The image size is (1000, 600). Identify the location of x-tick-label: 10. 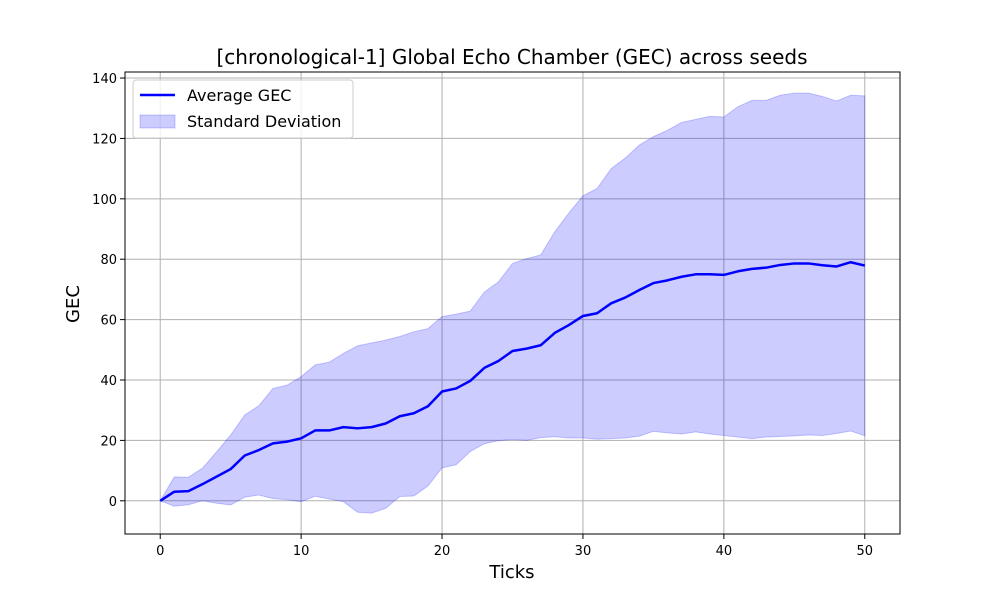
(301, 551).